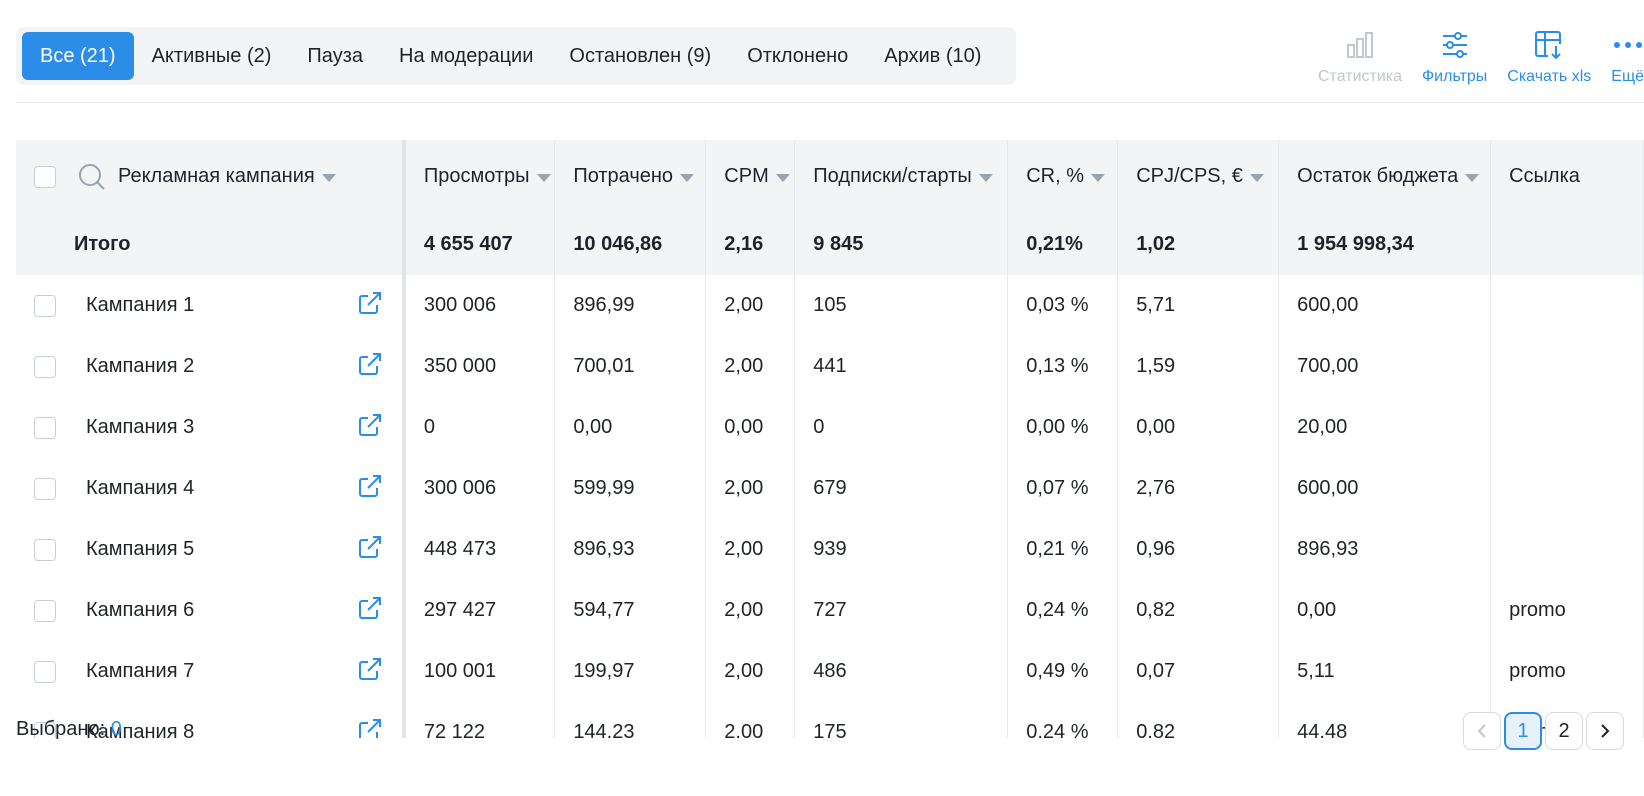 The width and height of the screenshot is (1644, 796). Describe the element at coordinates (1198, 176) in the screenshot. I see `column-header-cpj: CPJ/CPS, €` at that location.